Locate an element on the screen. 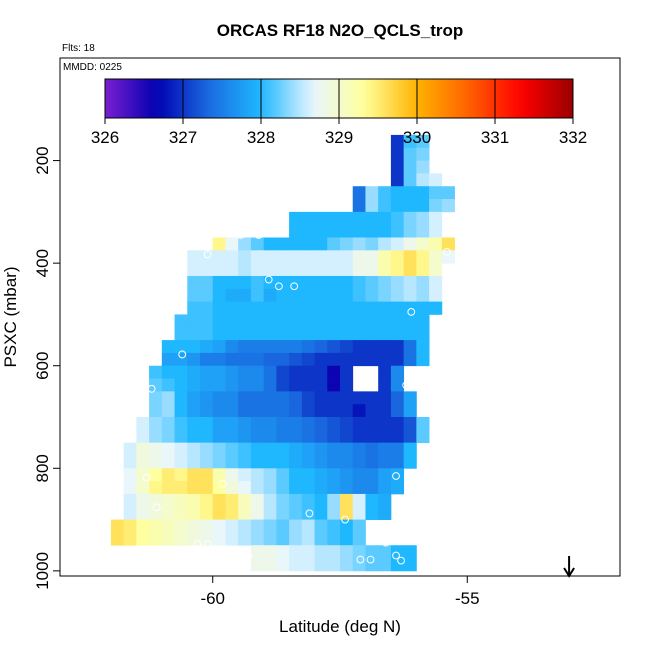 The width and height of the screenshot is (650, 650). colorbar-tick-label-331: 331 is located at coordinates (495, 137).